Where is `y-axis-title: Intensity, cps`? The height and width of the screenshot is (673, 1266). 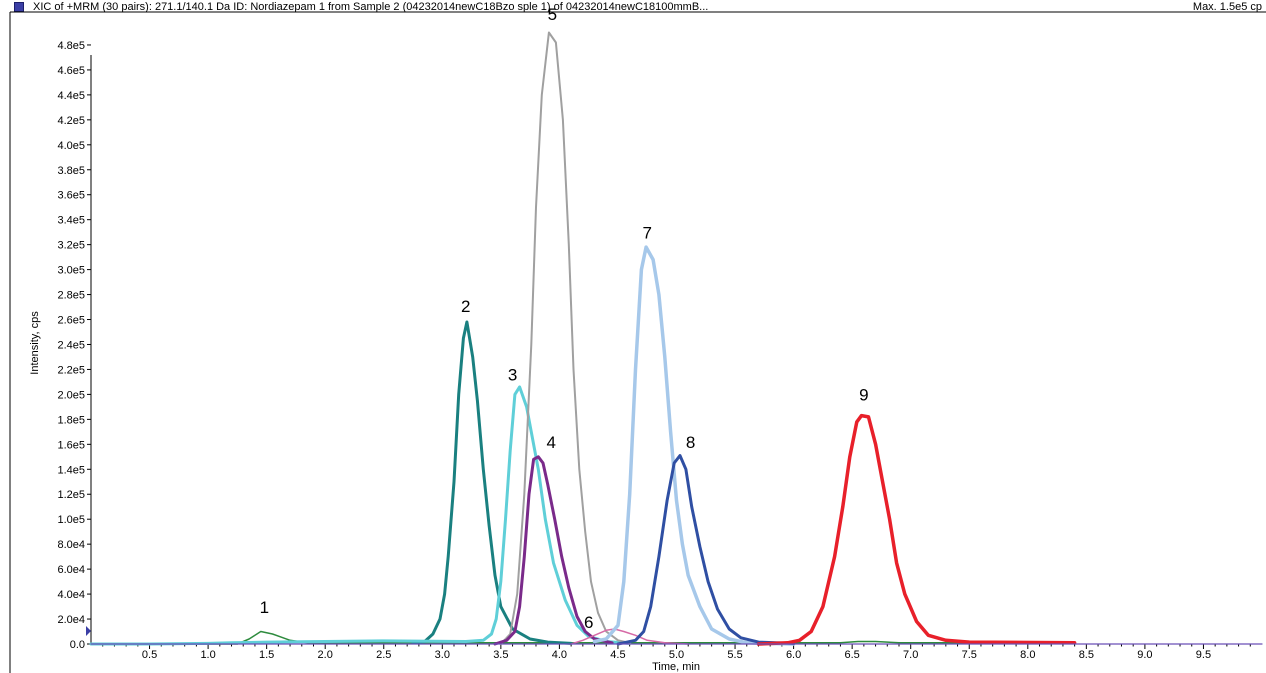
y-axis-title: Intensity, cps is located at coordinates (35, 343).